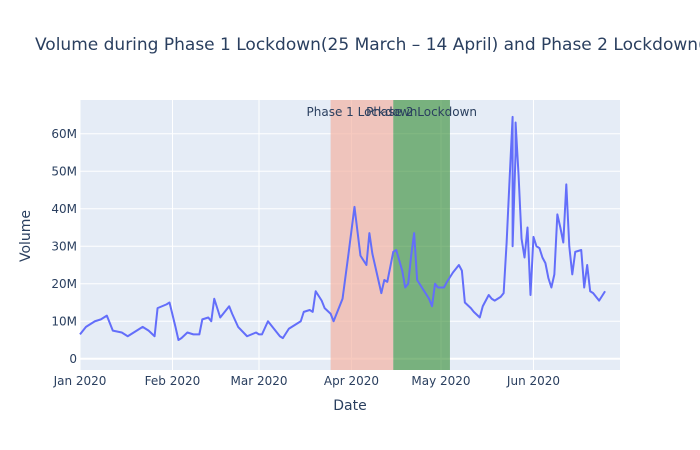 The image size is (700, 450). I want to click on y-axis-ticks: 0 10M 20M 30M 40M 50M 60M, so click(64, 246).